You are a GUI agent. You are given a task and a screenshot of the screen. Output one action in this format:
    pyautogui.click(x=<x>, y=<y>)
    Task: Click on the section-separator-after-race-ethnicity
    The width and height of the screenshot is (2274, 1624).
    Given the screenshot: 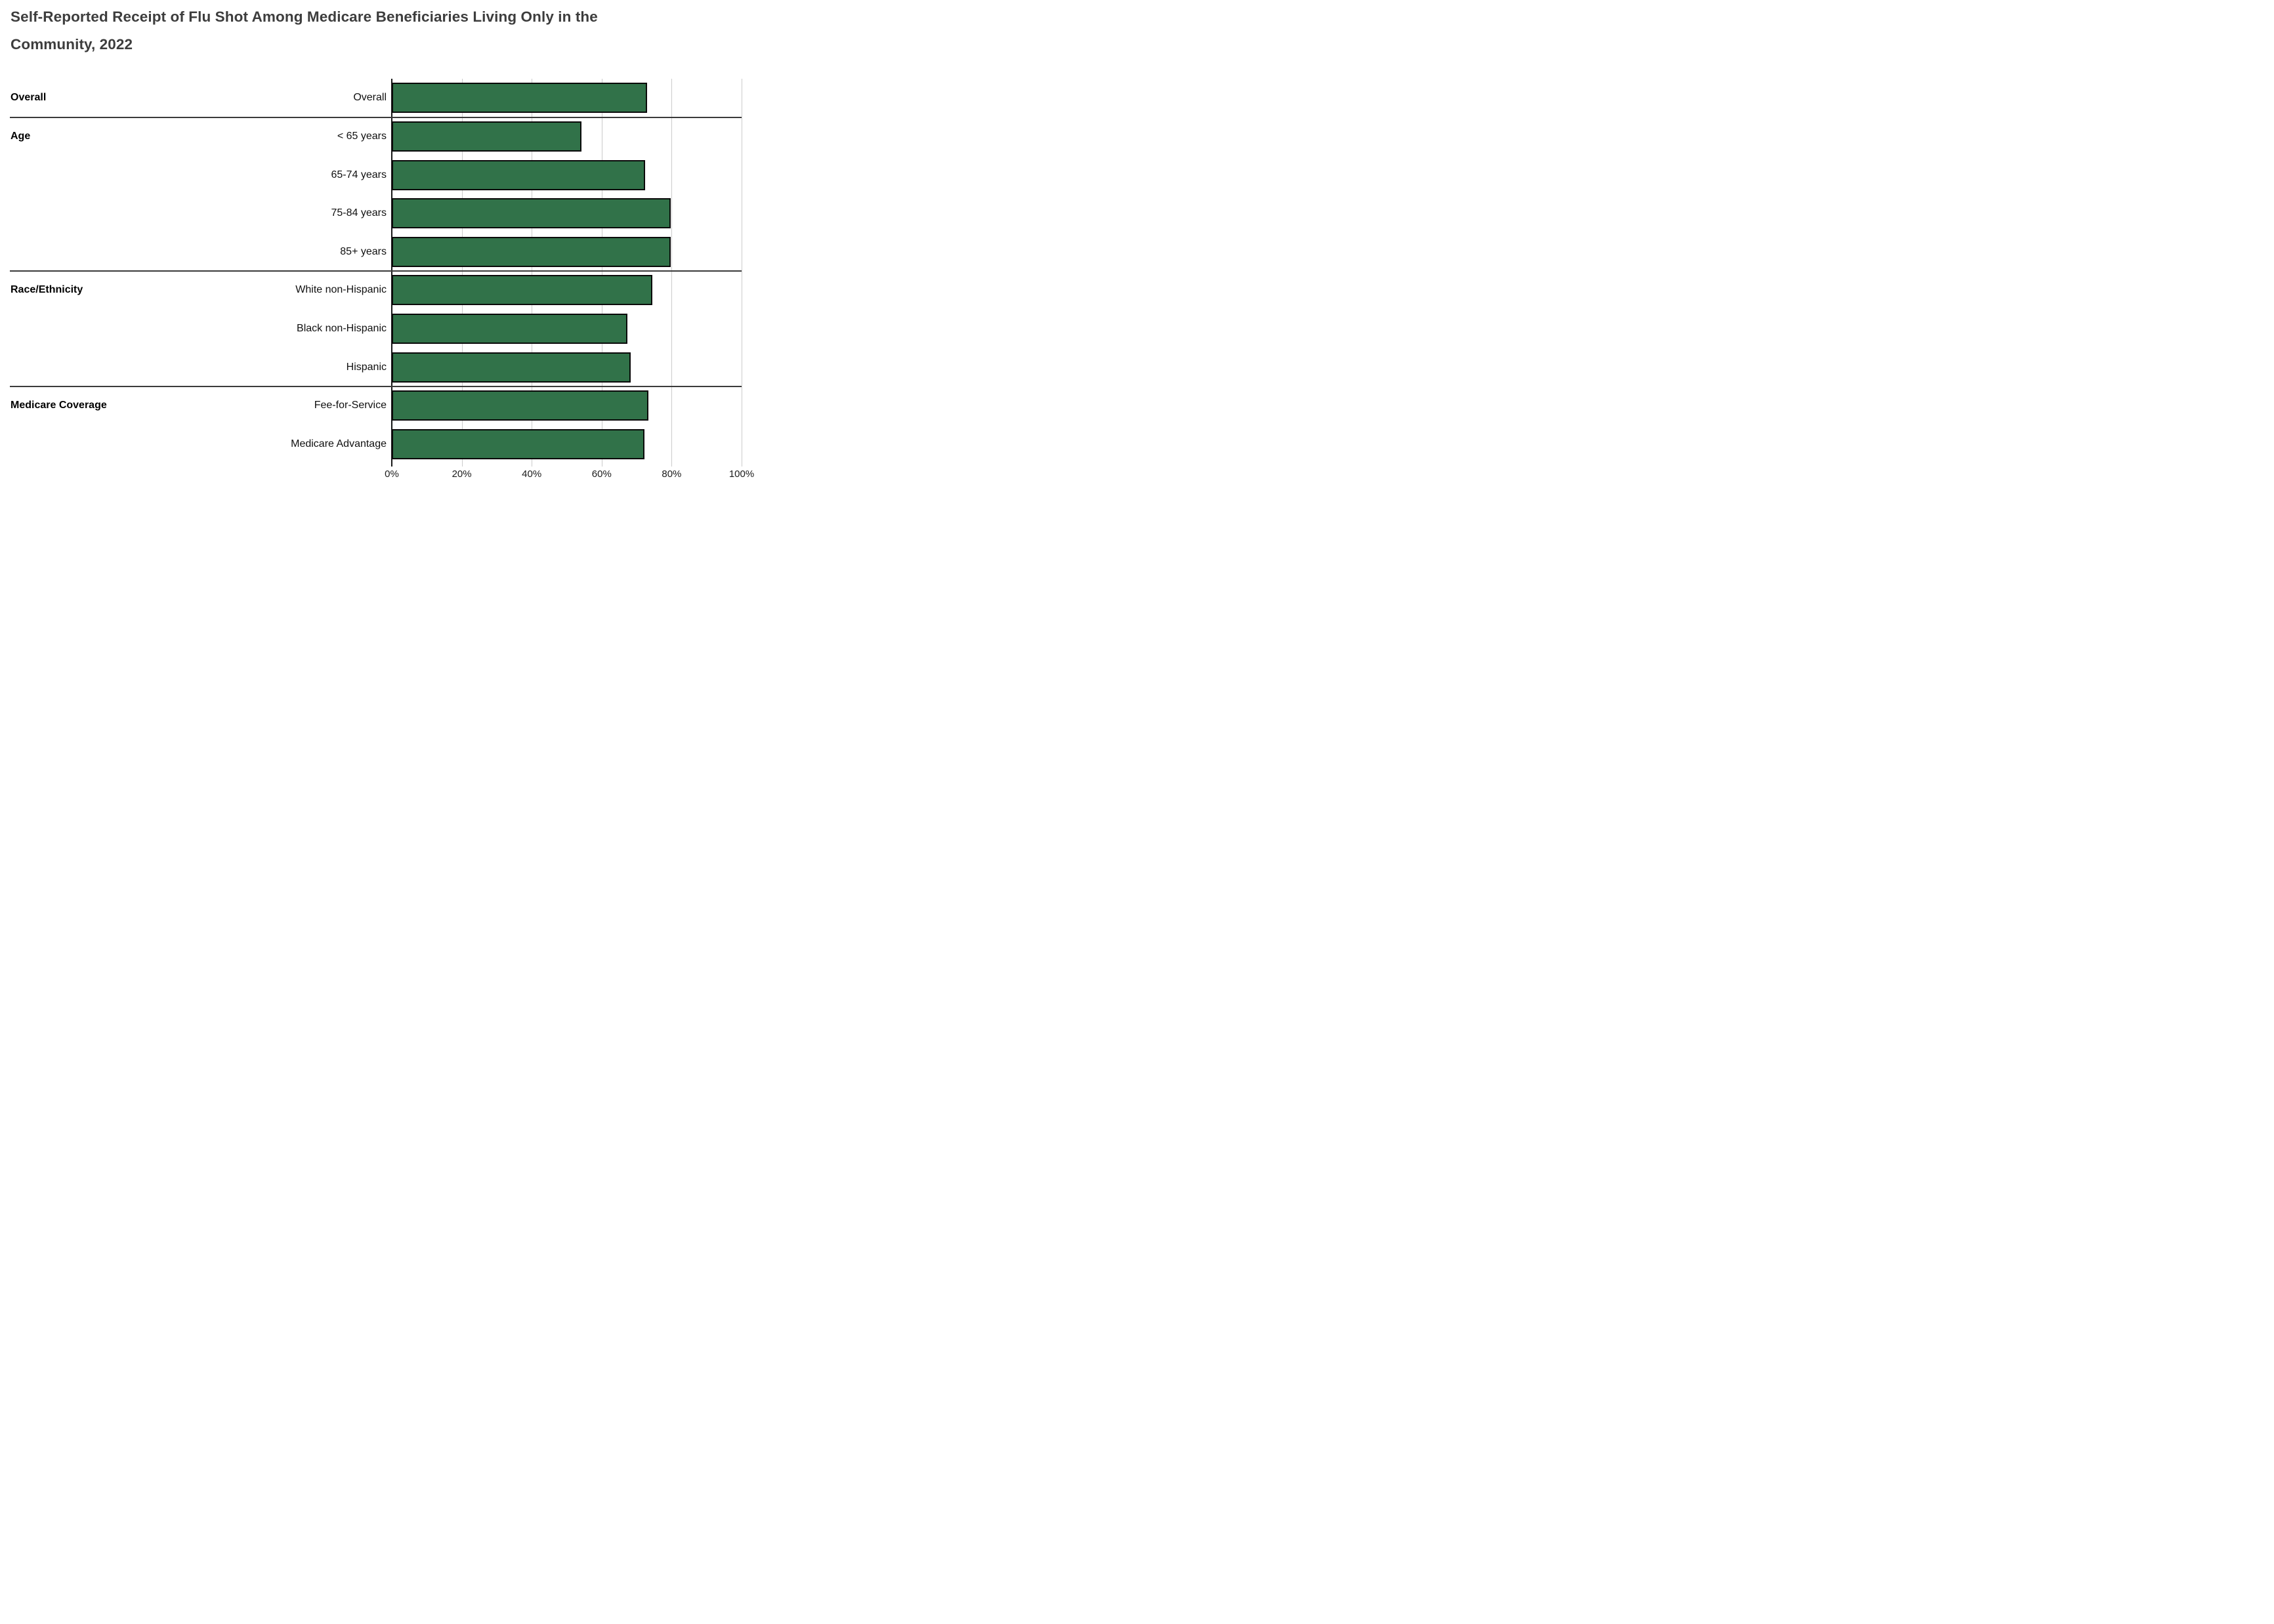 What is the action you would take?
    pyautogui.click(x=376, y=386)
    